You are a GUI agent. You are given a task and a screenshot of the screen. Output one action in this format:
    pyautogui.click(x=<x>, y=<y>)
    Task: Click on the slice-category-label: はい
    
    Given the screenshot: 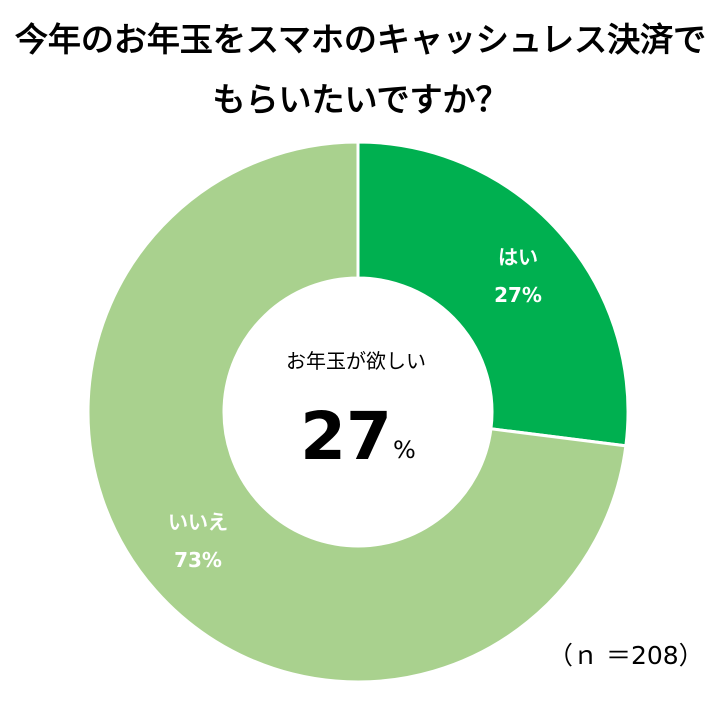 What is the action you would take?
    pyautogui.click(x=518, y=257)
    